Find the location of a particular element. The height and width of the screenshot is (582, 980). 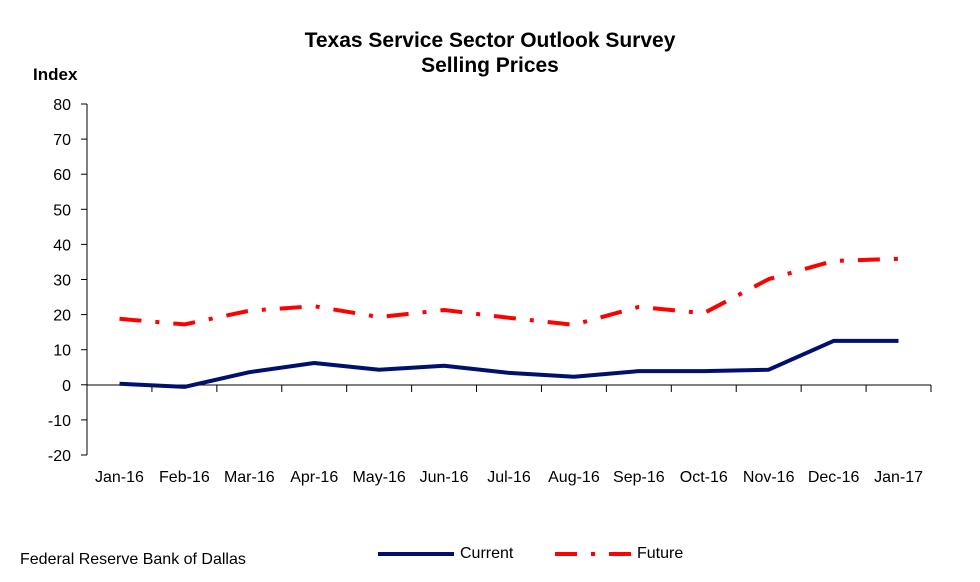

x-tick-label: Mar-16 is located at coordinates (249, 477).